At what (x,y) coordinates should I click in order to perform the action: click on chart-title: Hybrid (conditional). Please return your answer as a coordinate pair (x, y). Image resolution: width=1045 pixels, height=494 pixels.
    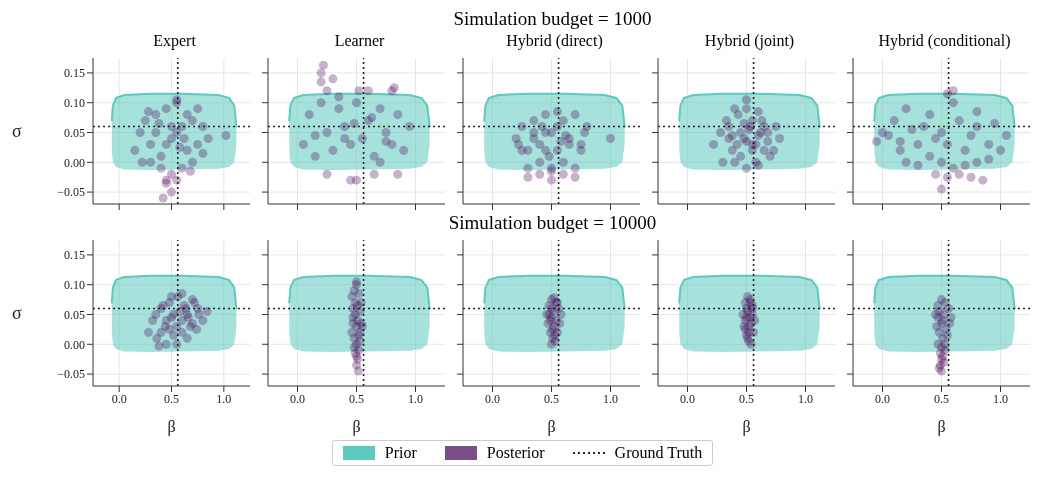
    Looking at the image, I should click on (944, 42).